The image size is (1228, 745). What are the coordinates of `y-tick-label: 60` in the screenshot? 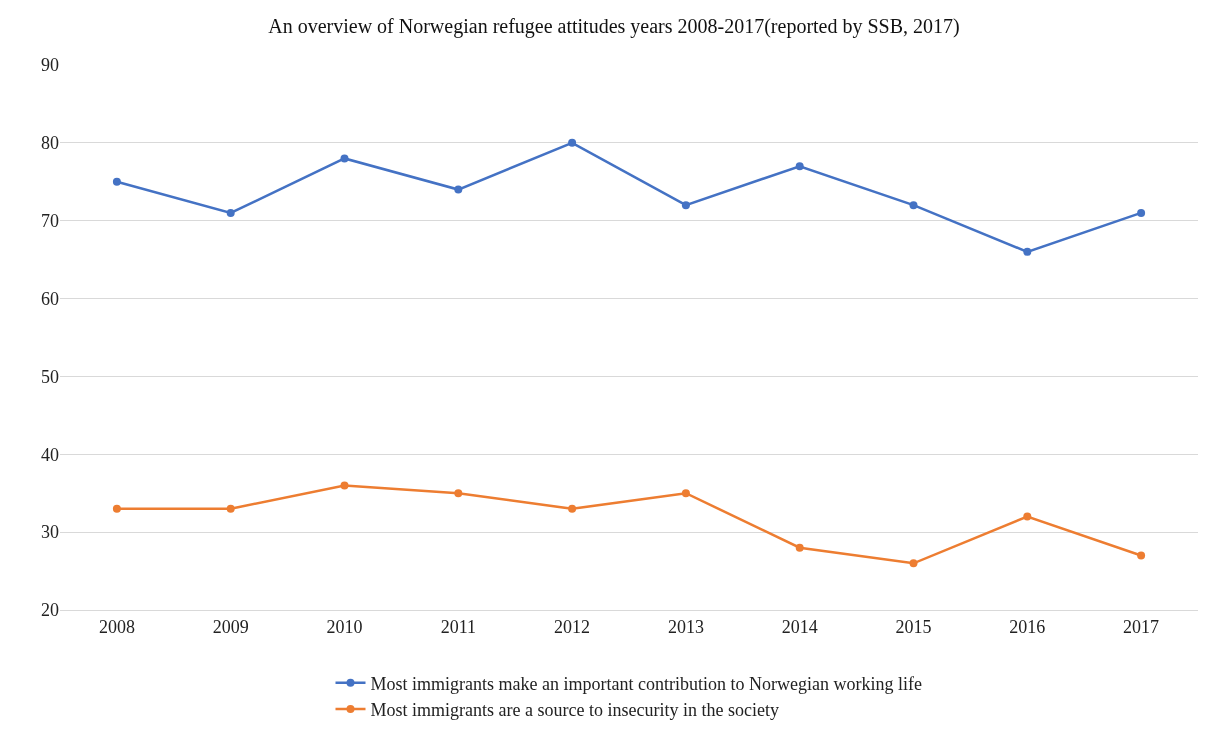 It's located at (50, 298).